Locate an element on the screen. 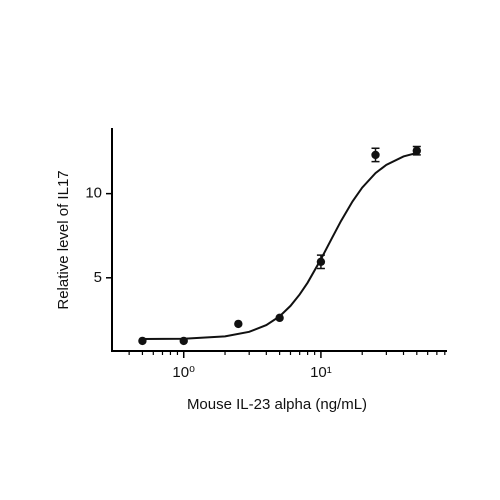 This screenshot has height=500, width=500. y-tick-label: 10 is located at coordinates (93, 193).